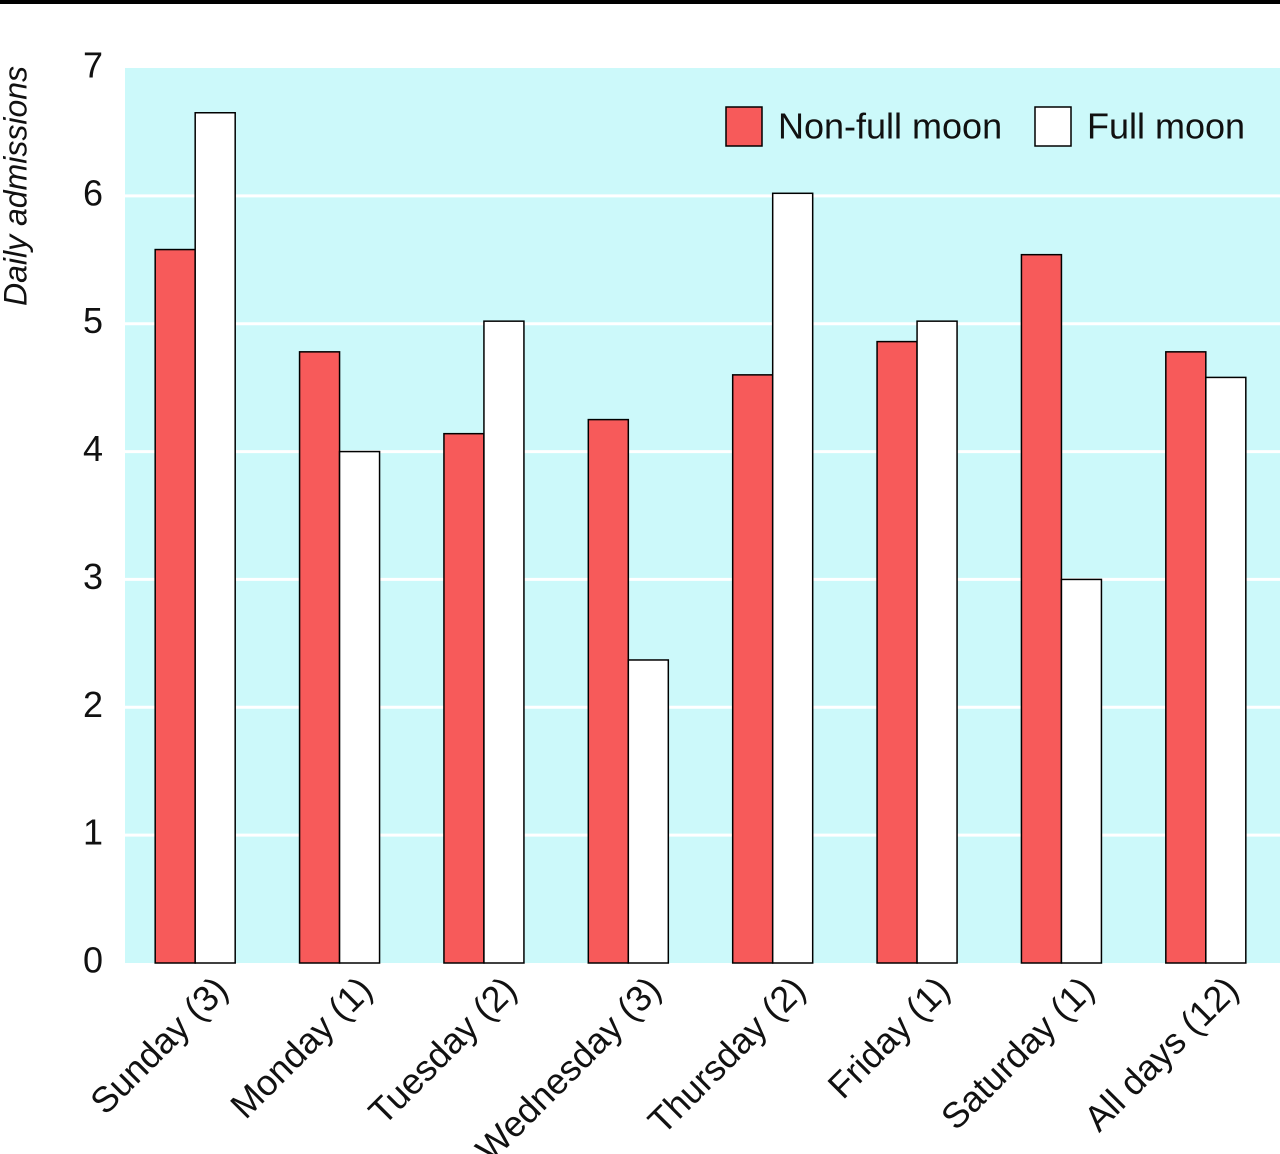 This screenshot has height=1154, width=1280. What do you see at coordinates (93, 192) in the screenshot?
I see `y-tick-label: 6` at bounding box center [93, 192].